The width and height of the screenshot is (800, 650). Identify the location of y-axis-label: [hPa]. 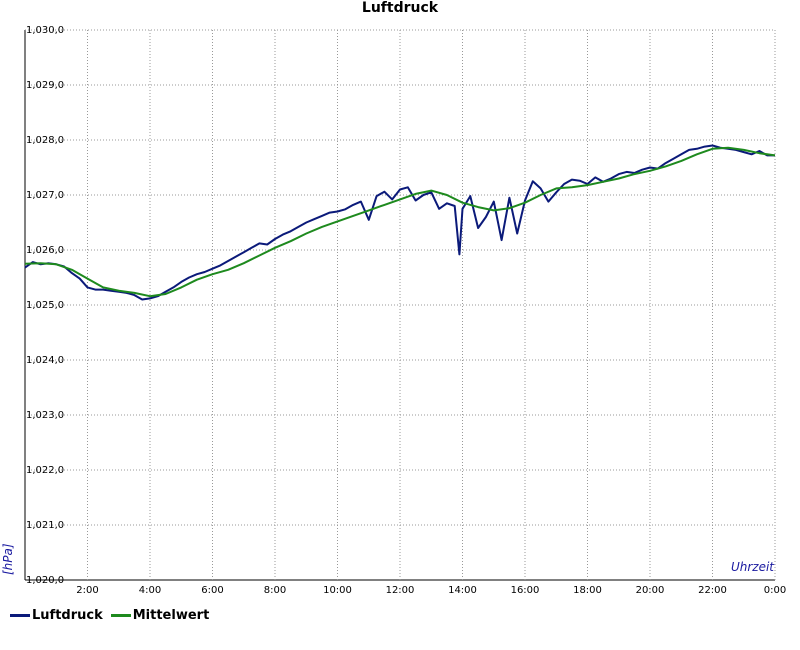
(8, 559).